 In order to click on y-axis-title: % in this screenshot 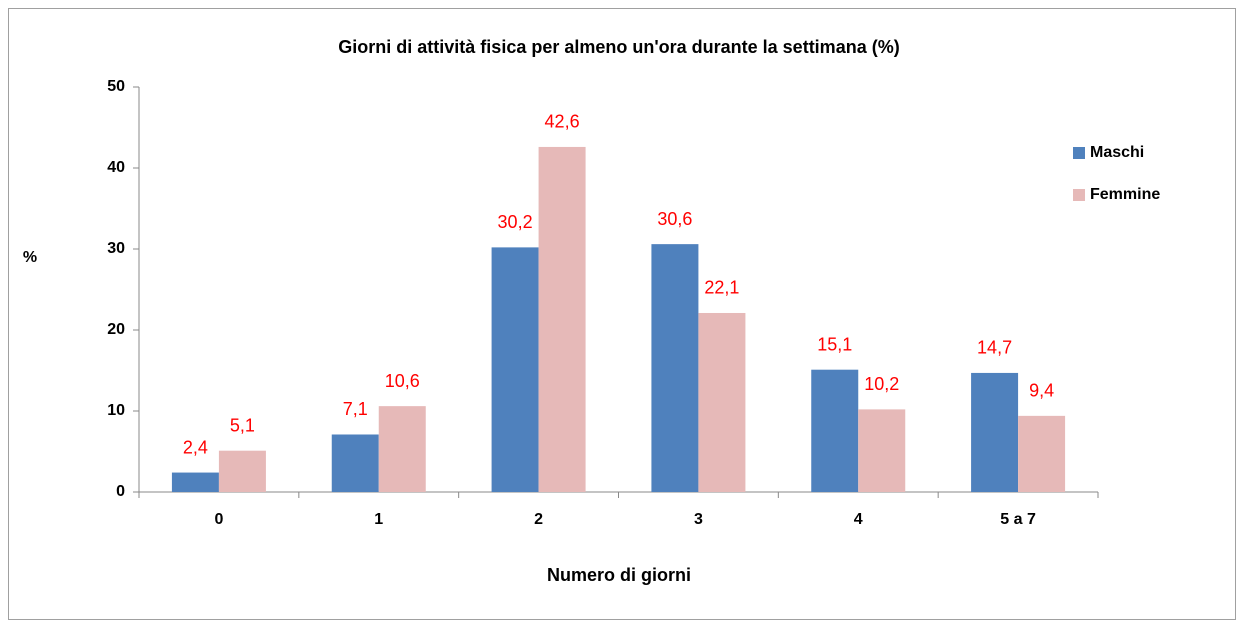, I will do `click(30, 257)`.